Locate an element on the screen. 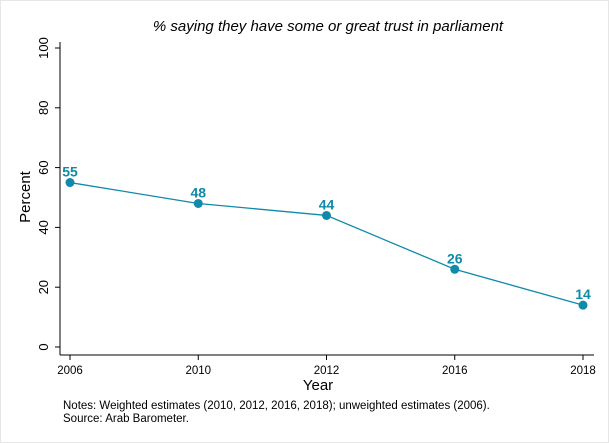 The image size is (609, 443). source-text: Source: Arab Barometer. is located at coordinates (126, 419).